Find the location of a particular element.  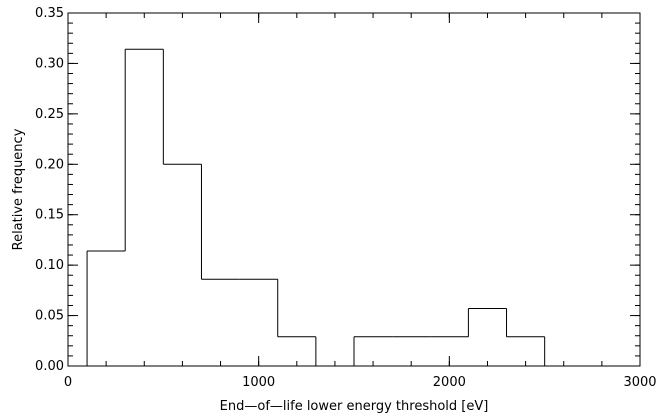

y-tick-label: 0.00 is located at coordinates (49, 366).